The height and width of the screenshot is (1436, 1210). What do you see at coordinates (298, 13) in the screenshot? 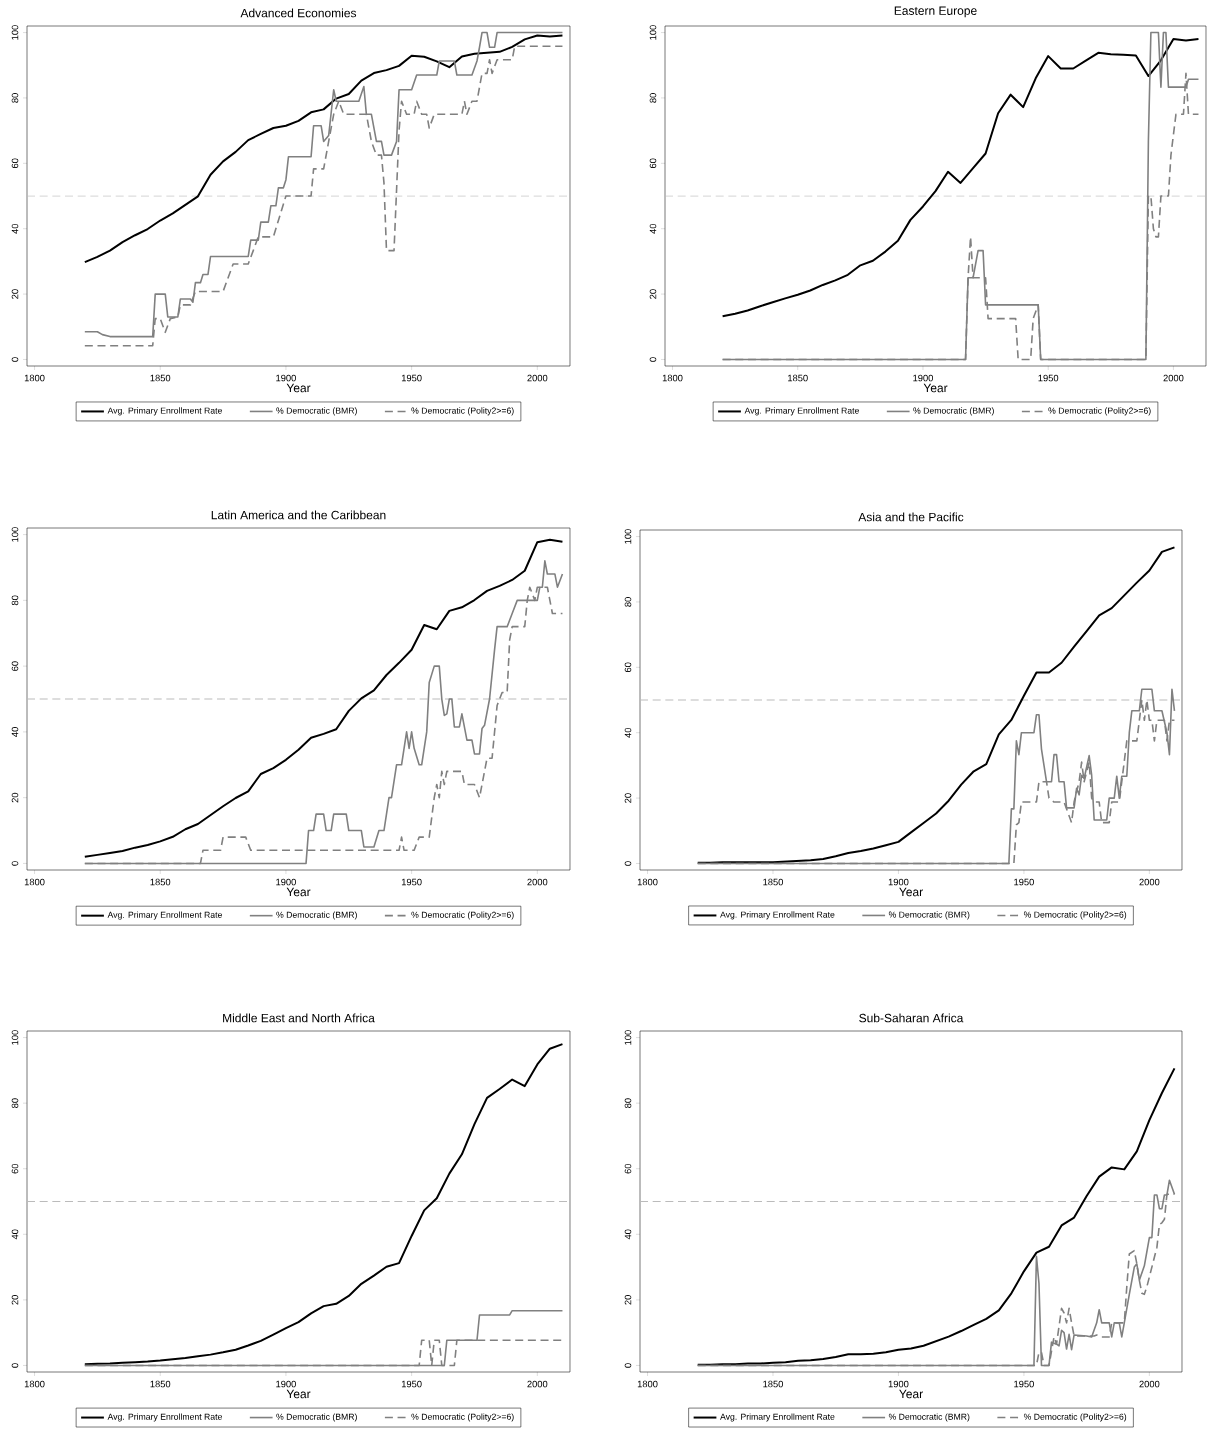
I see `chart-title: Advanced Economies` at bounding box center [298, 13].